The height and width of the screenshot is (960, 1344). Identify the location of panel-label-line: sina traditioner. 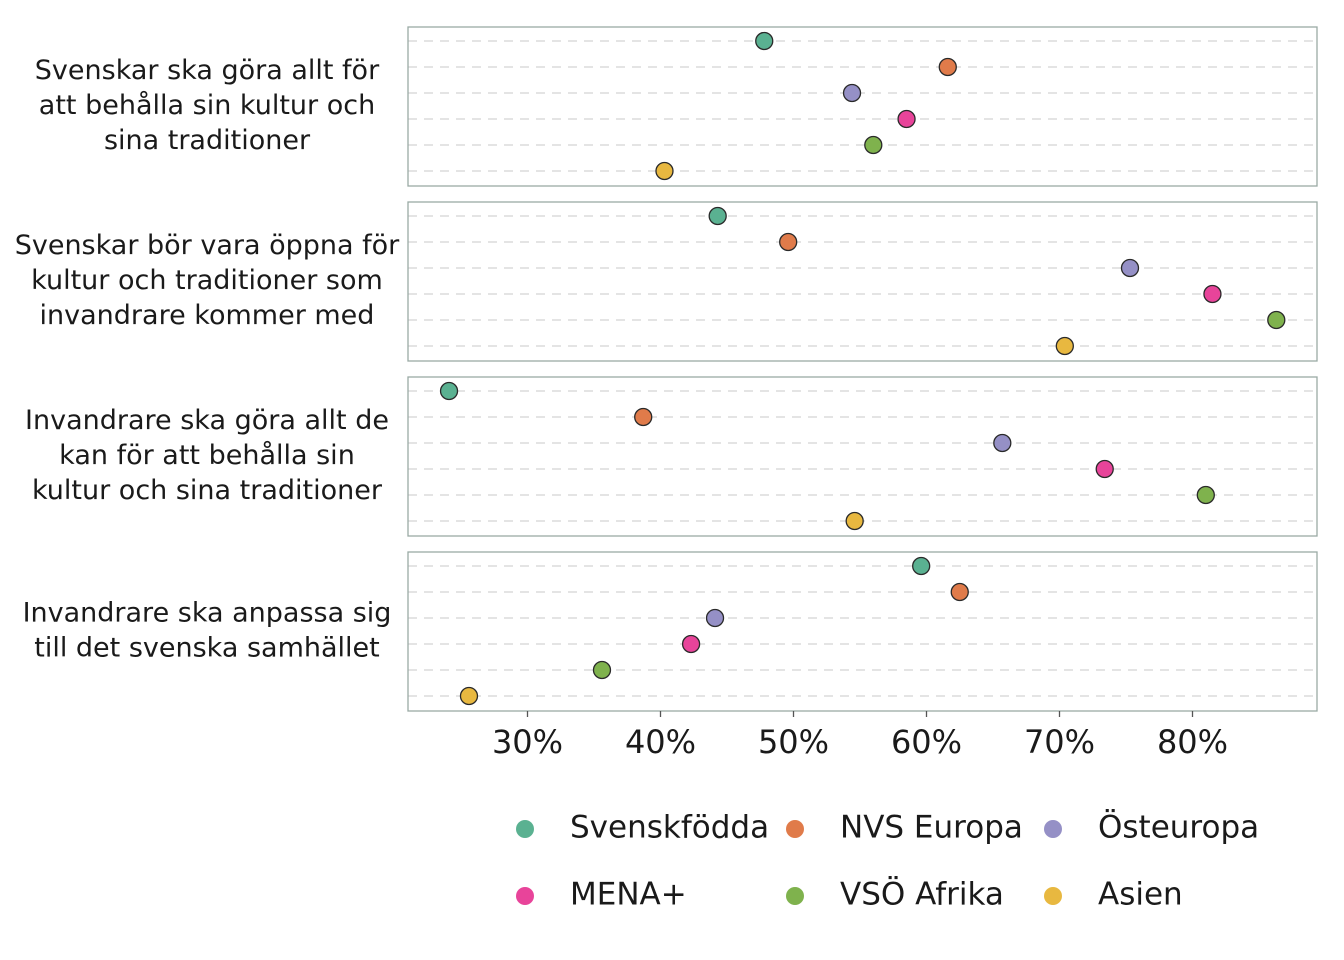
(207, 140).